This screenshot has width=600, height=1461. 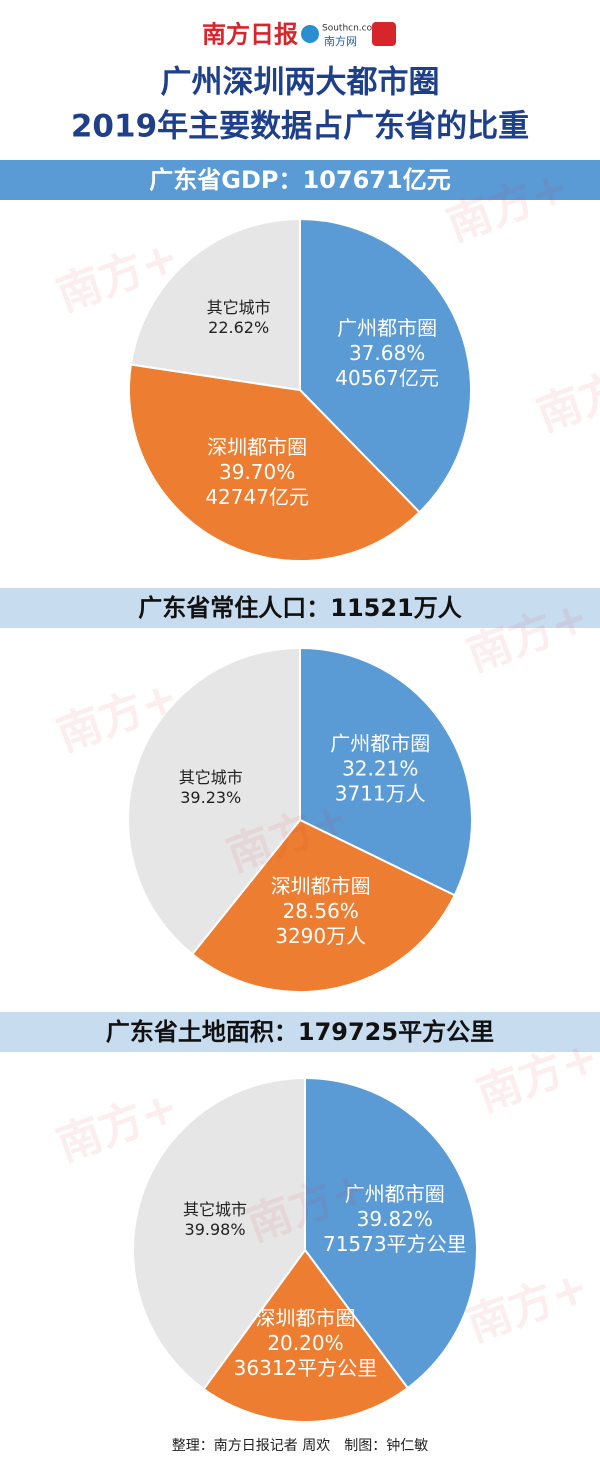 What do you see at coordinates (384, 34) in the screenshot?
I see `app-icon` at bounding box center [384, 34].